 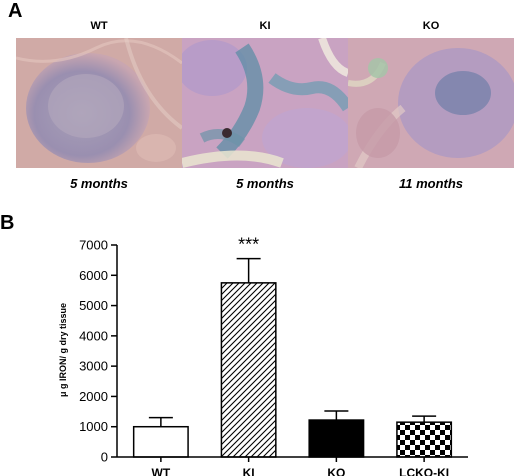 I want to click on x-tick-label-lcko-ki: LCKO-KI, so click(x=424, y=471).